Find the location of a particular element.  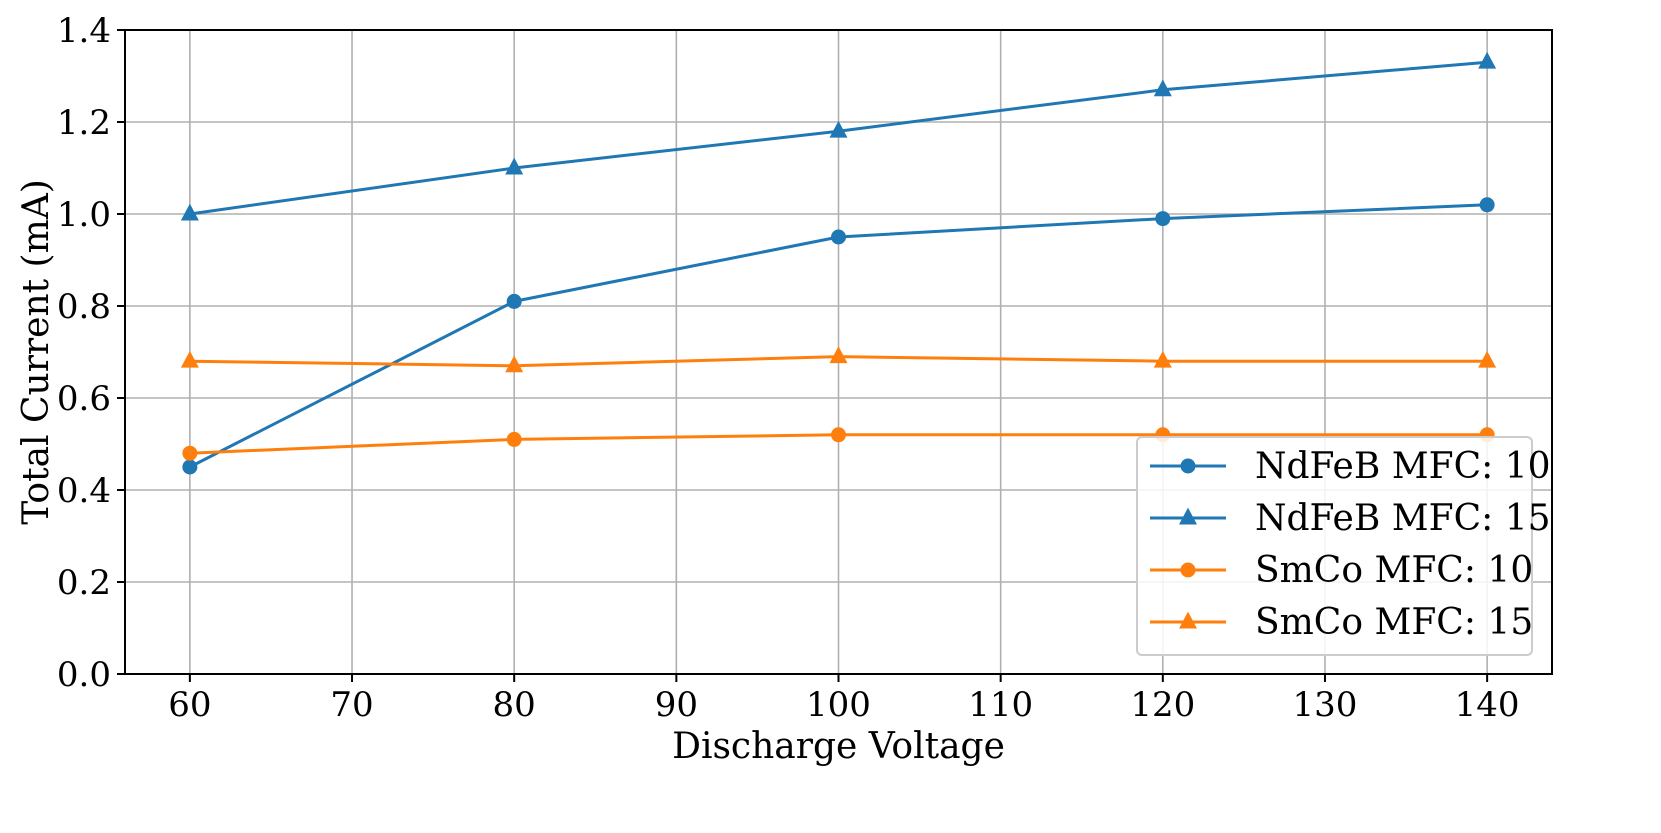

x-tick-label: 130 is located at coordinates (1325, 705).